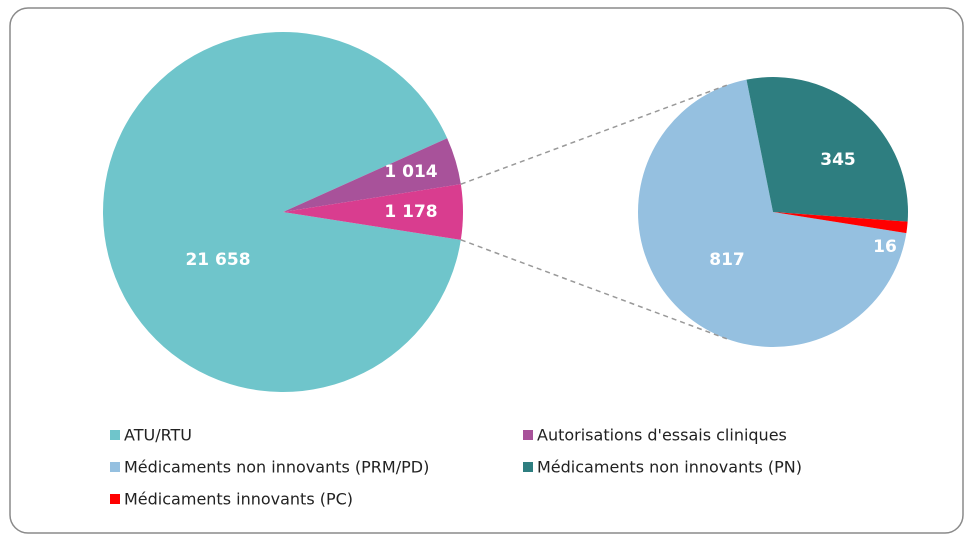 The height and width of the screenshot is (540, 973). What do you see at coordinates (885, 247) in the screenshot?
I see `data-label: 16` at bounding box center [885, 247].